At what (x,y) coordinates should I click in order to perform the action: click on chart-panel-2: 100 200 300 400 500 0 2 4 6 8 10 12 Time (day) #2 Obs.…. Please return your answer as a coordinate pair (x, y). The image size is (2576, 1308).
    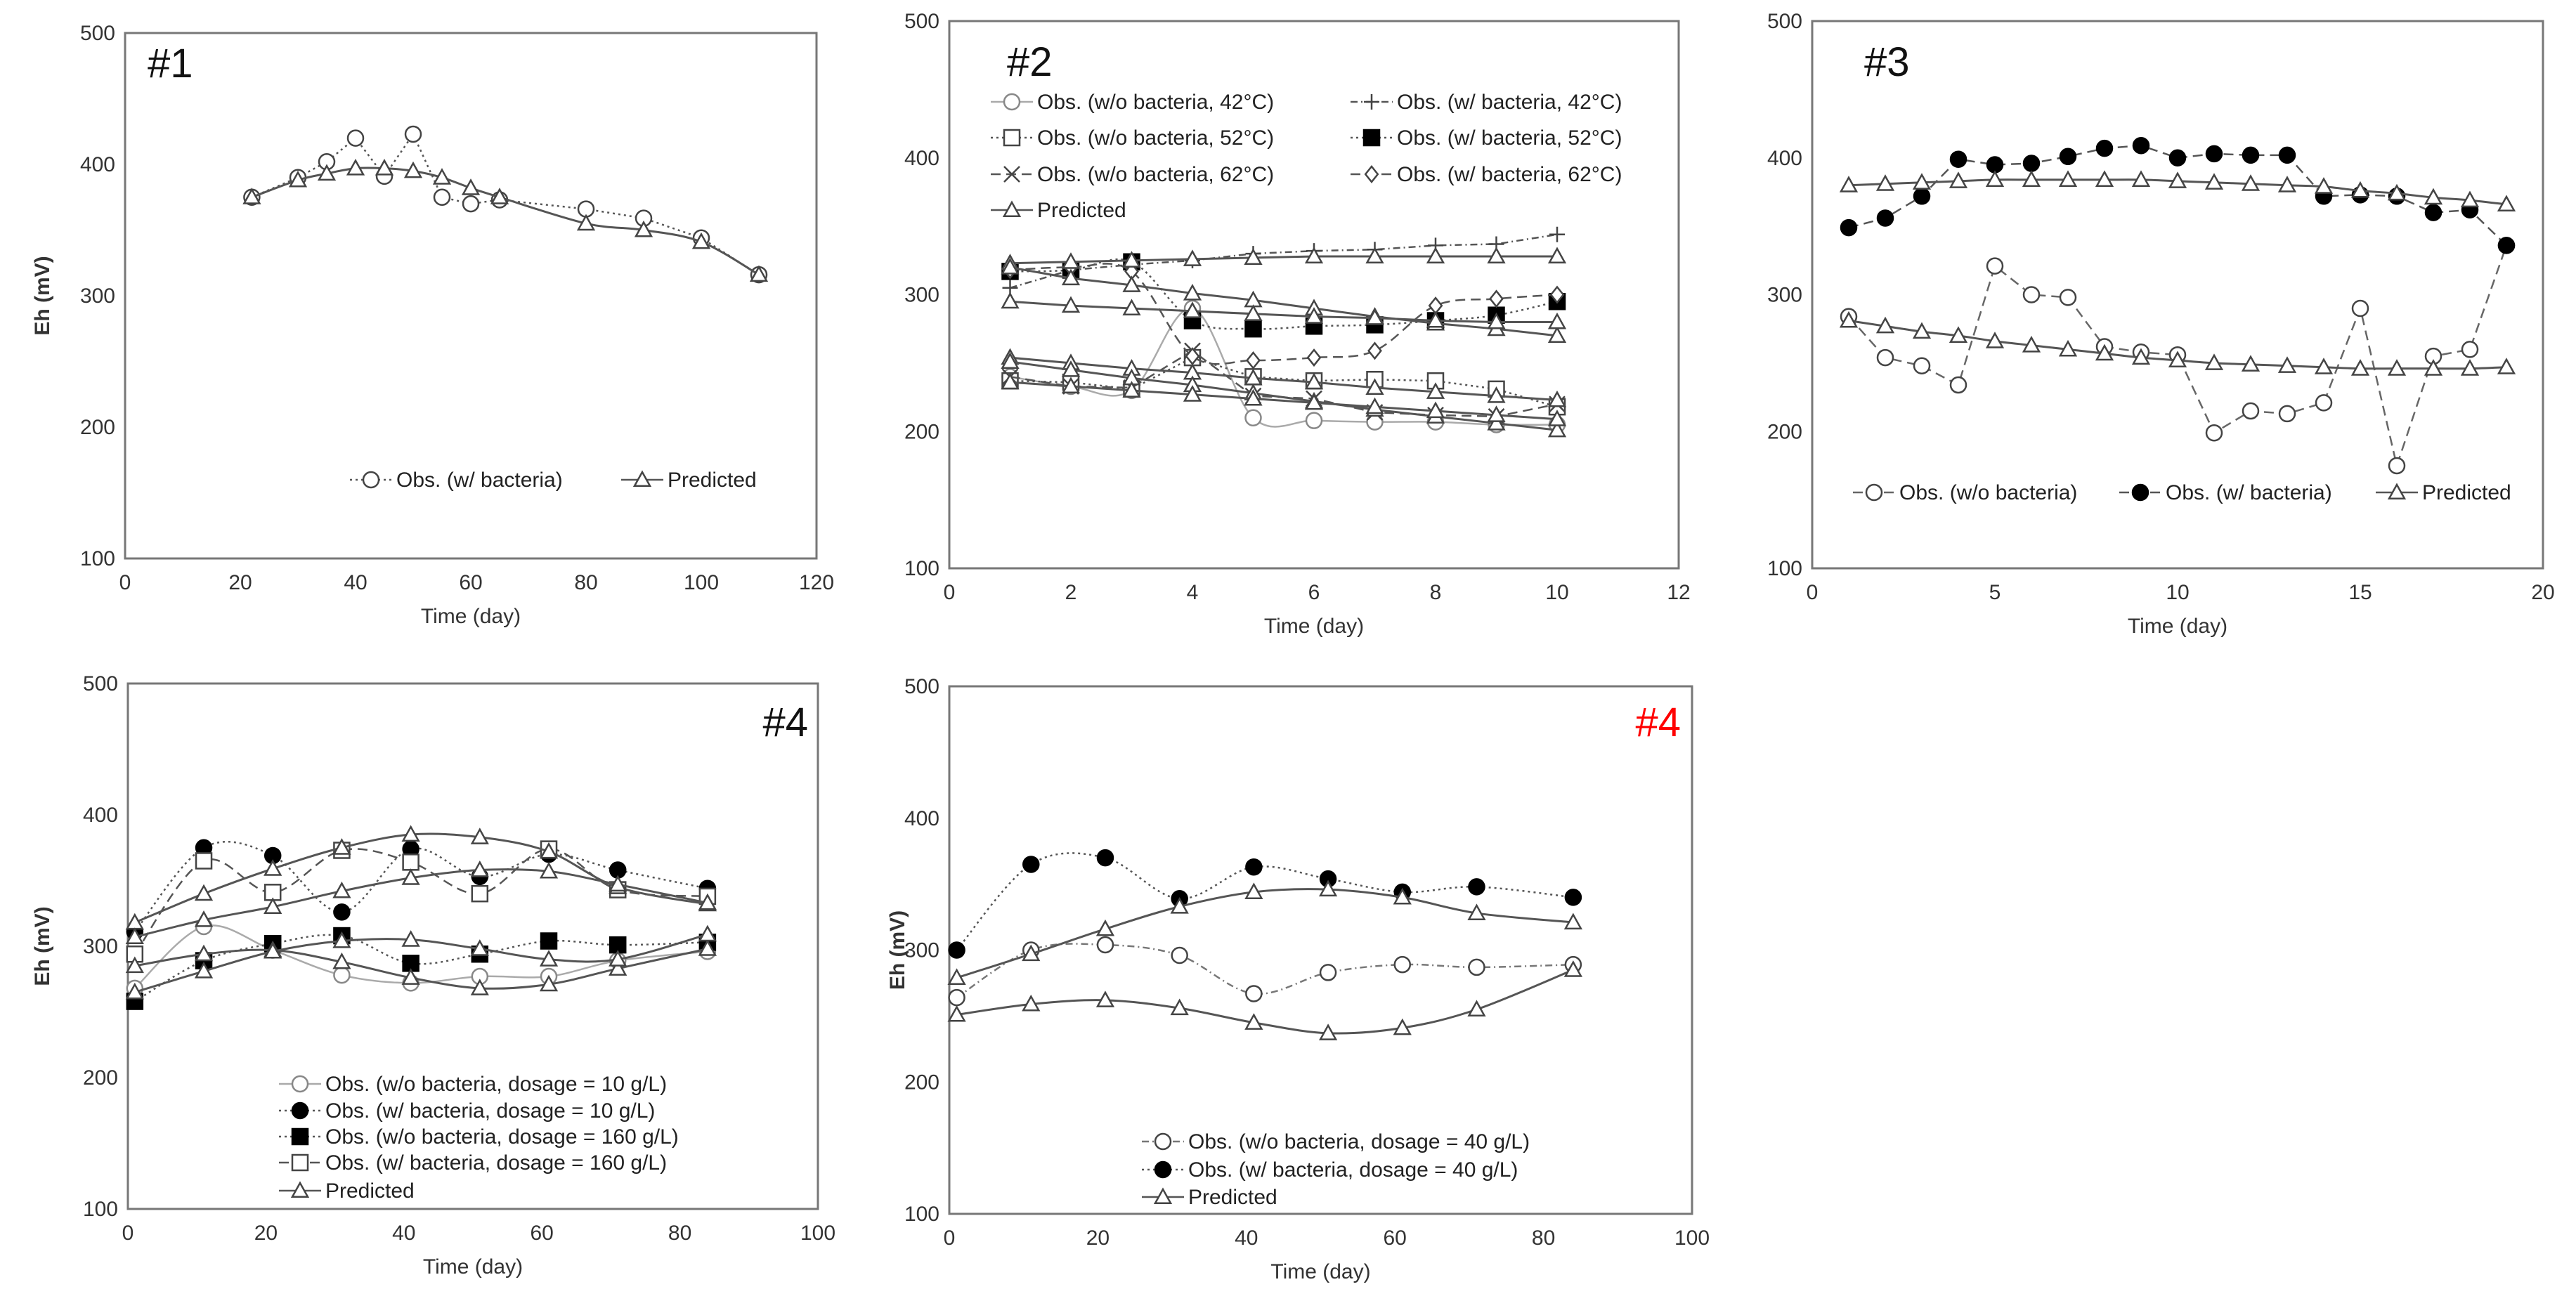
    Looking at the image, I should click on (1297, 324).